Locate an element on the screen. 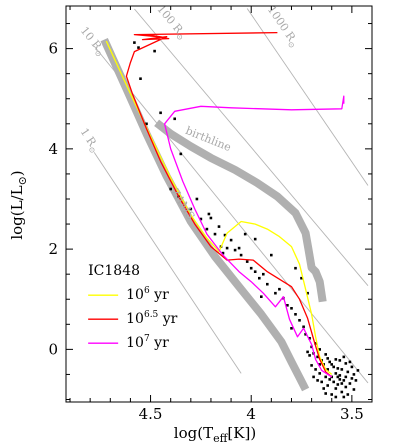 This screenshot has width=407, height=446. x-axis-title-tail: [K]) is located at coordinates (241, 433).